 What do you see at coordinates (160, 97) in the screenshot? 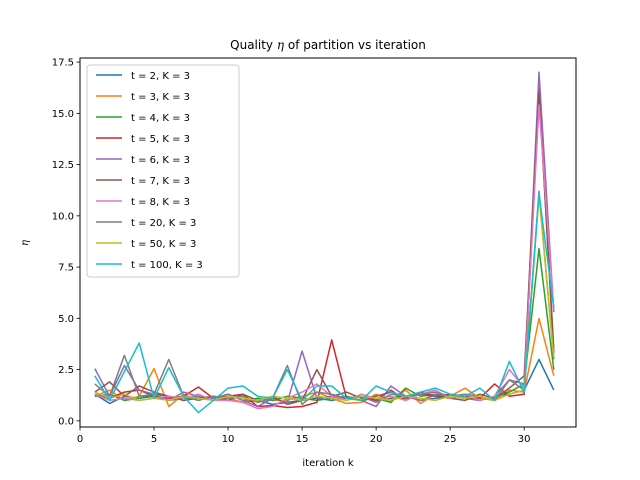
I see `legend-label: t = 3, K = 3` at bounding box center [160, 97].